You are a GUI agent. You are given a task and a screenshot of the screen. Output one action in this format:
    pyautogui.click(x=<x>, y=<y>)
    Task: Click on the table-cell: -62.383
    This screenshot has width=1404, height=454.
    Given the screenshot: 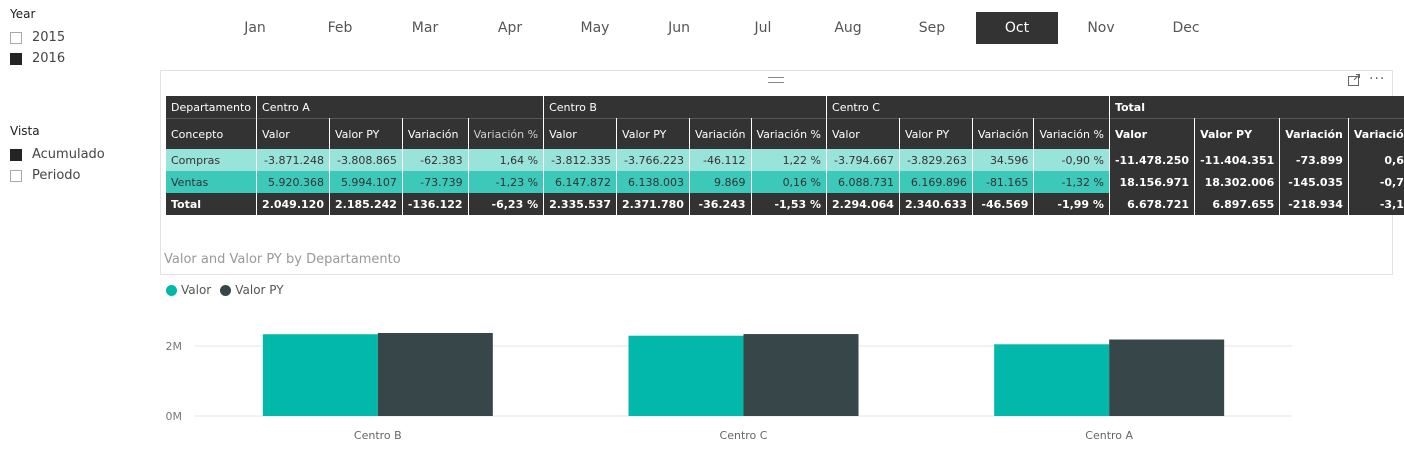 What is the action you would take?
    pyautogui.click(x=435, y=160)
    